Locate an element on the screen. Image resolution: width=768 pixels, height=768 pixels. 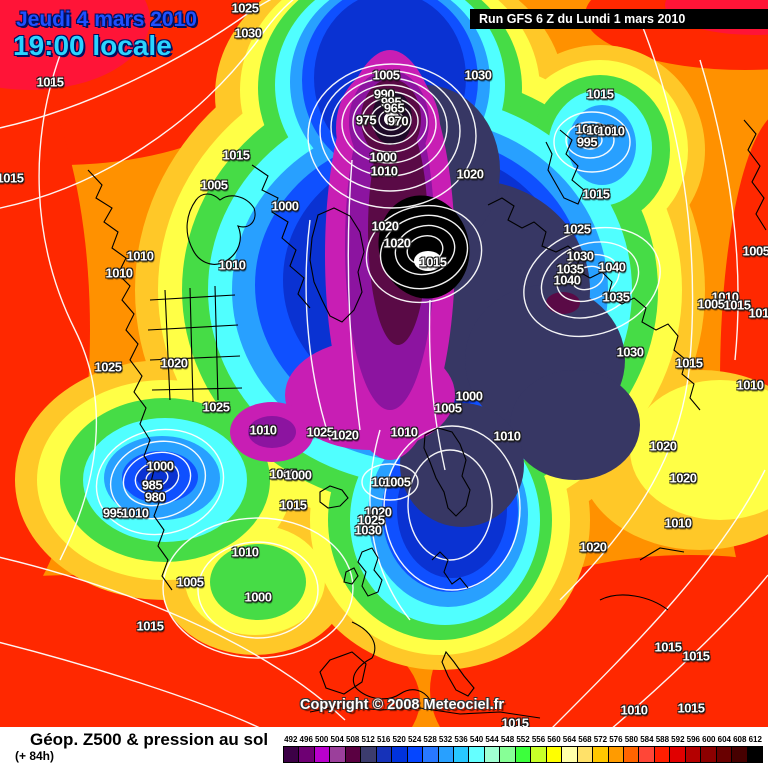
model-run-banner: Run GFS 6 Z du Lundi 1 mars 2010 is located at coordinates (619, 19).